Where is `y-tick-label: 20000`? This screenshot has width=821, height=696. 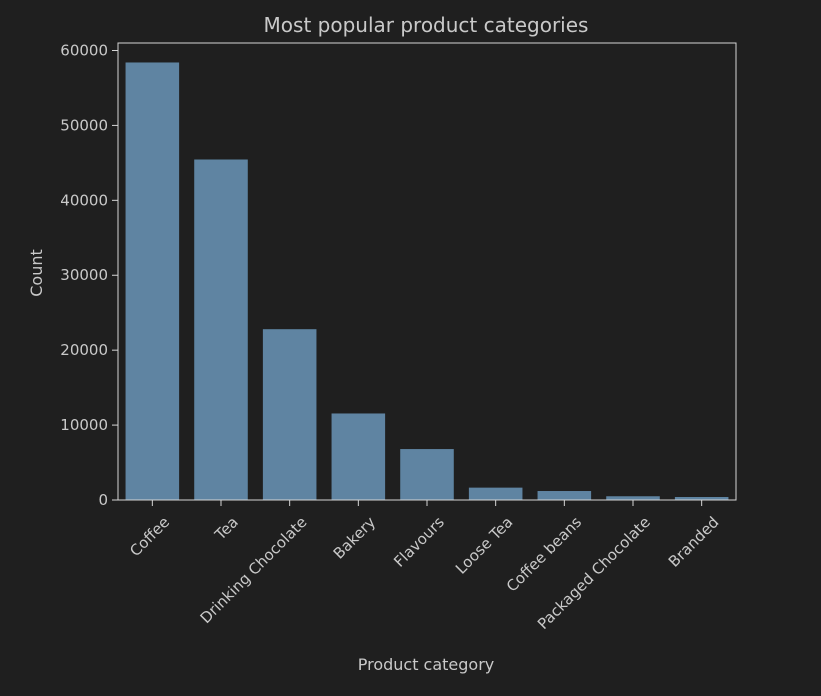 y-tick-label: 20000 is located at coordinates (84, 350).